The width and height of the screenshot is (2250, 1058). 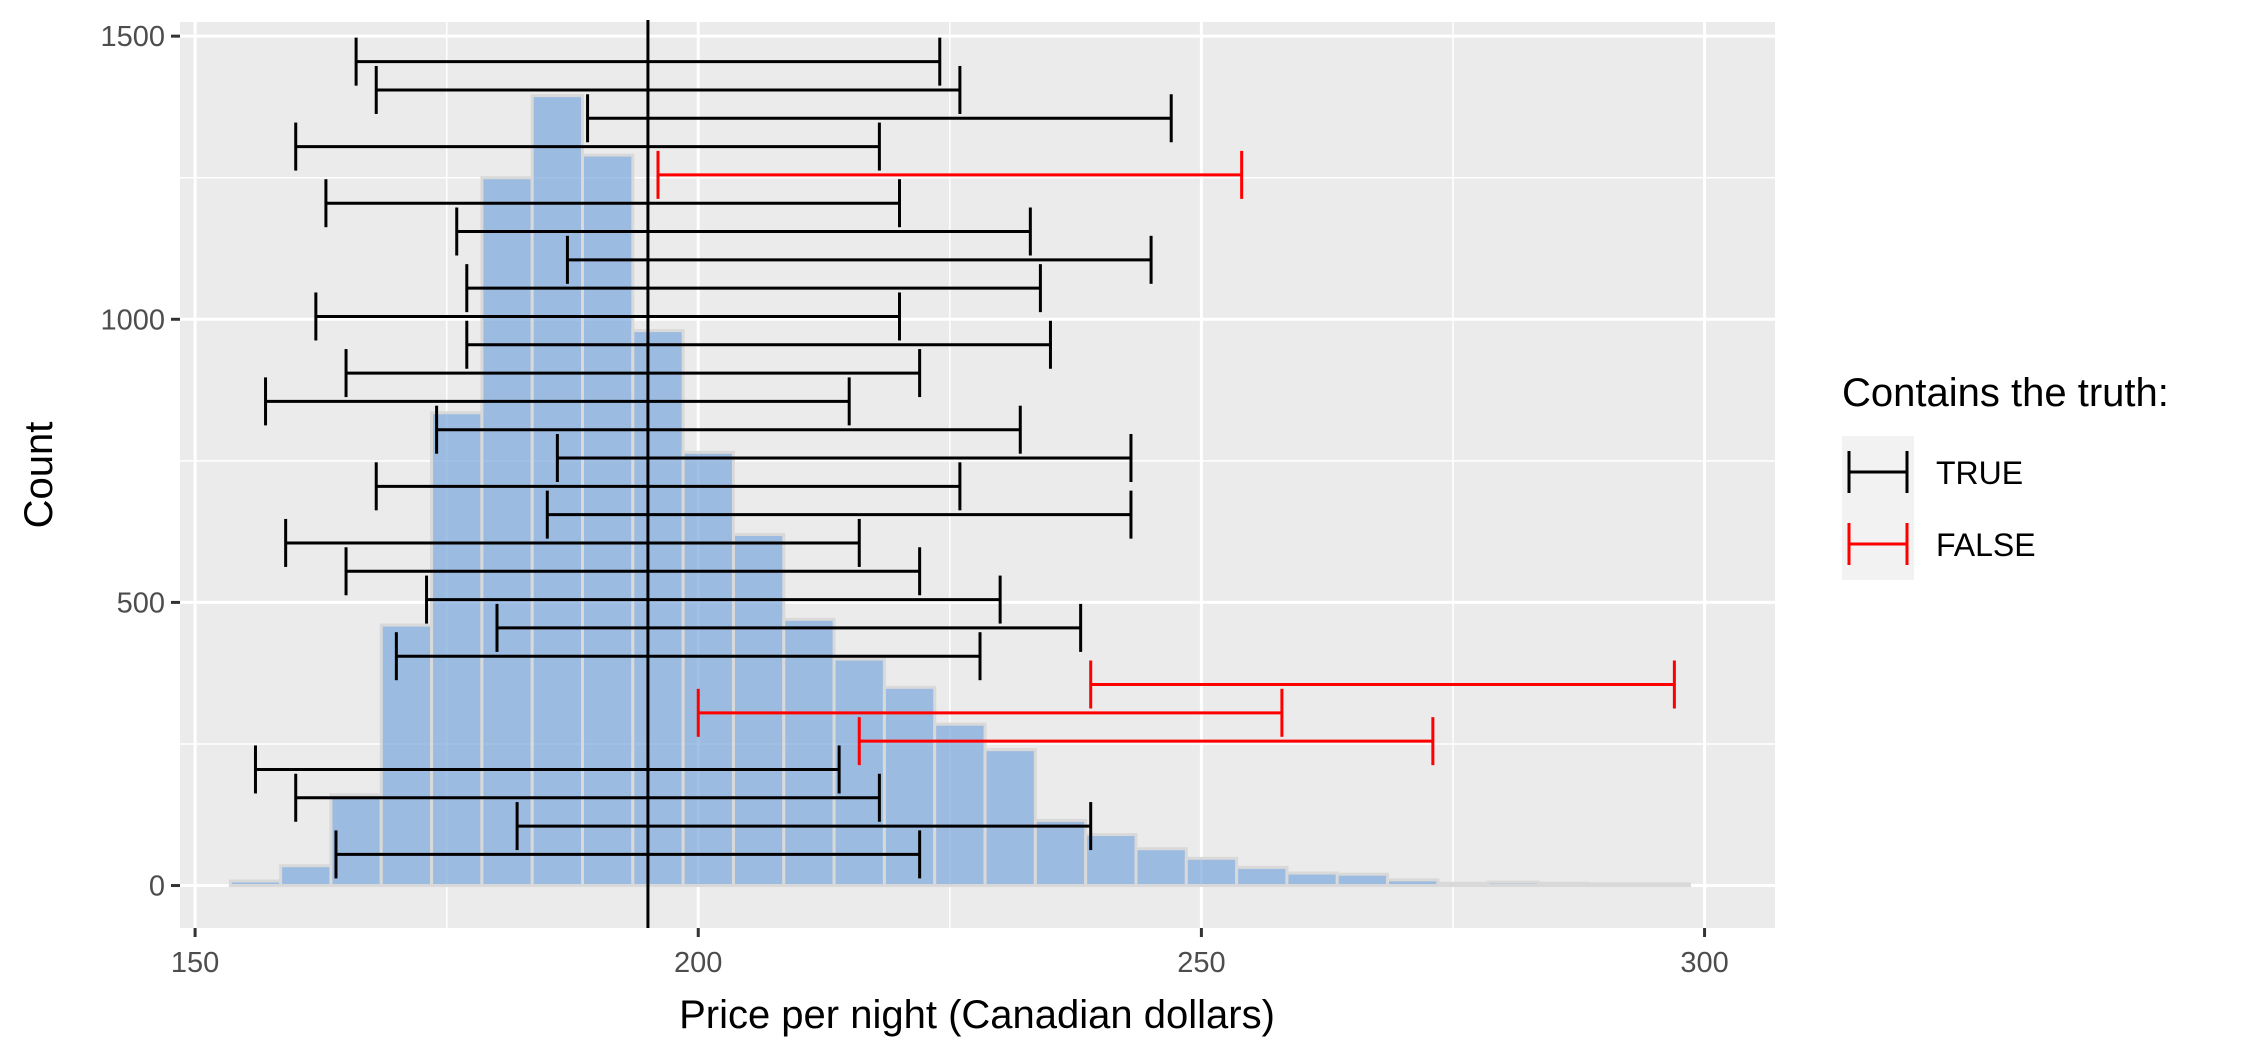 I want to click on y-tick-label: 0, so click(x=157, y=887).